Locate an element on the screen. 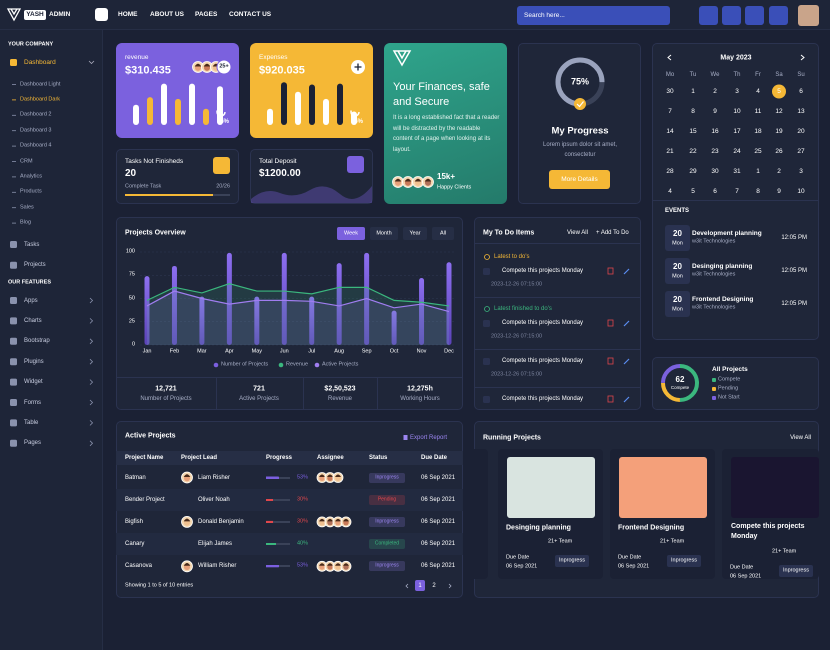 Image resolution: width=830 pixels, height=650 pixels. menu-item: Pages is located at coordinates (33, 443).